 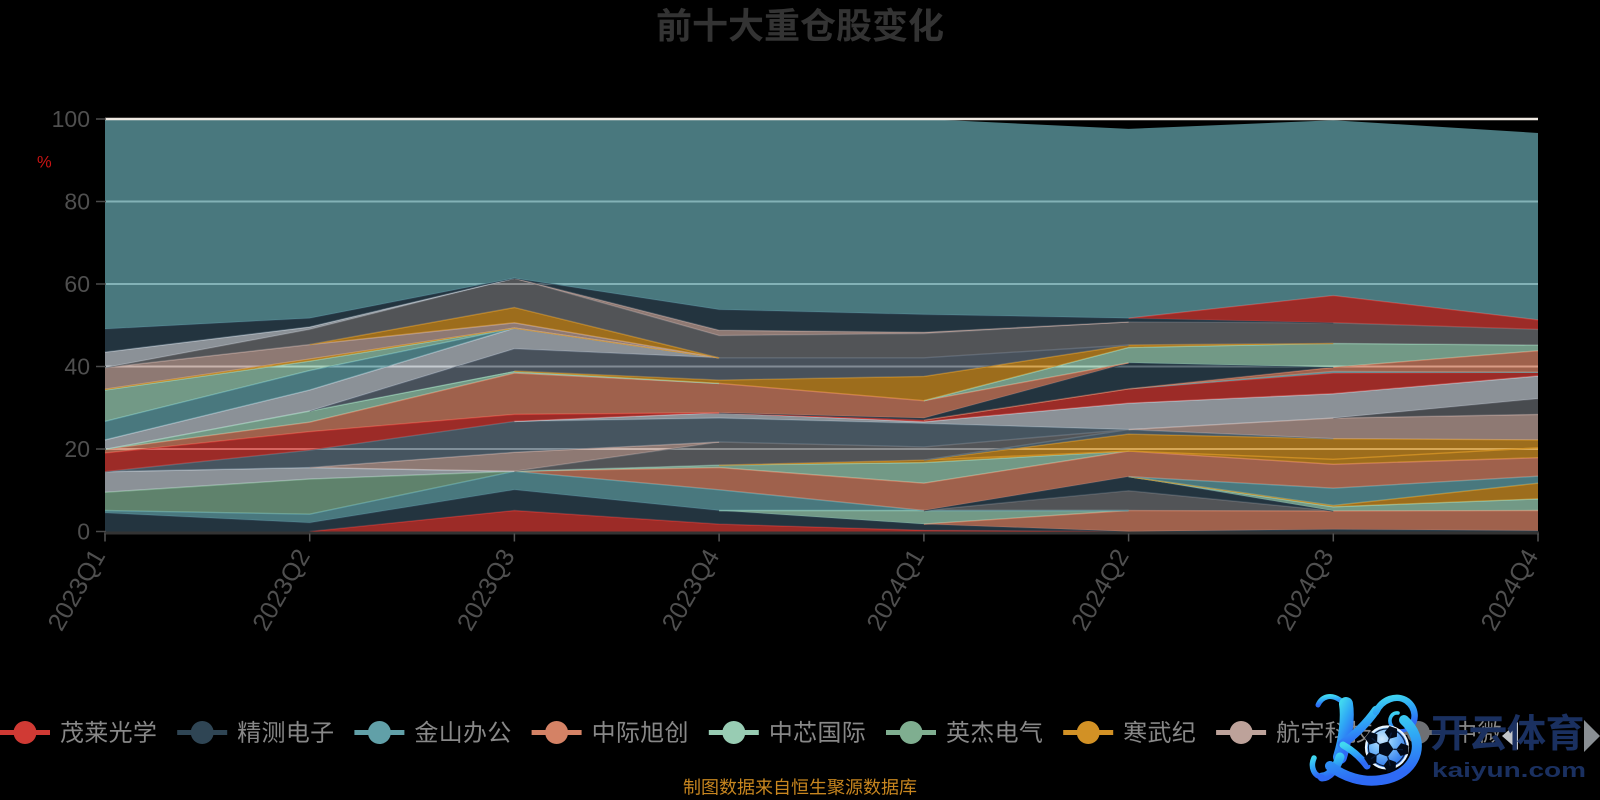 I want to click on svg-text: kaiyun.com, so click(x=1509, y=771).